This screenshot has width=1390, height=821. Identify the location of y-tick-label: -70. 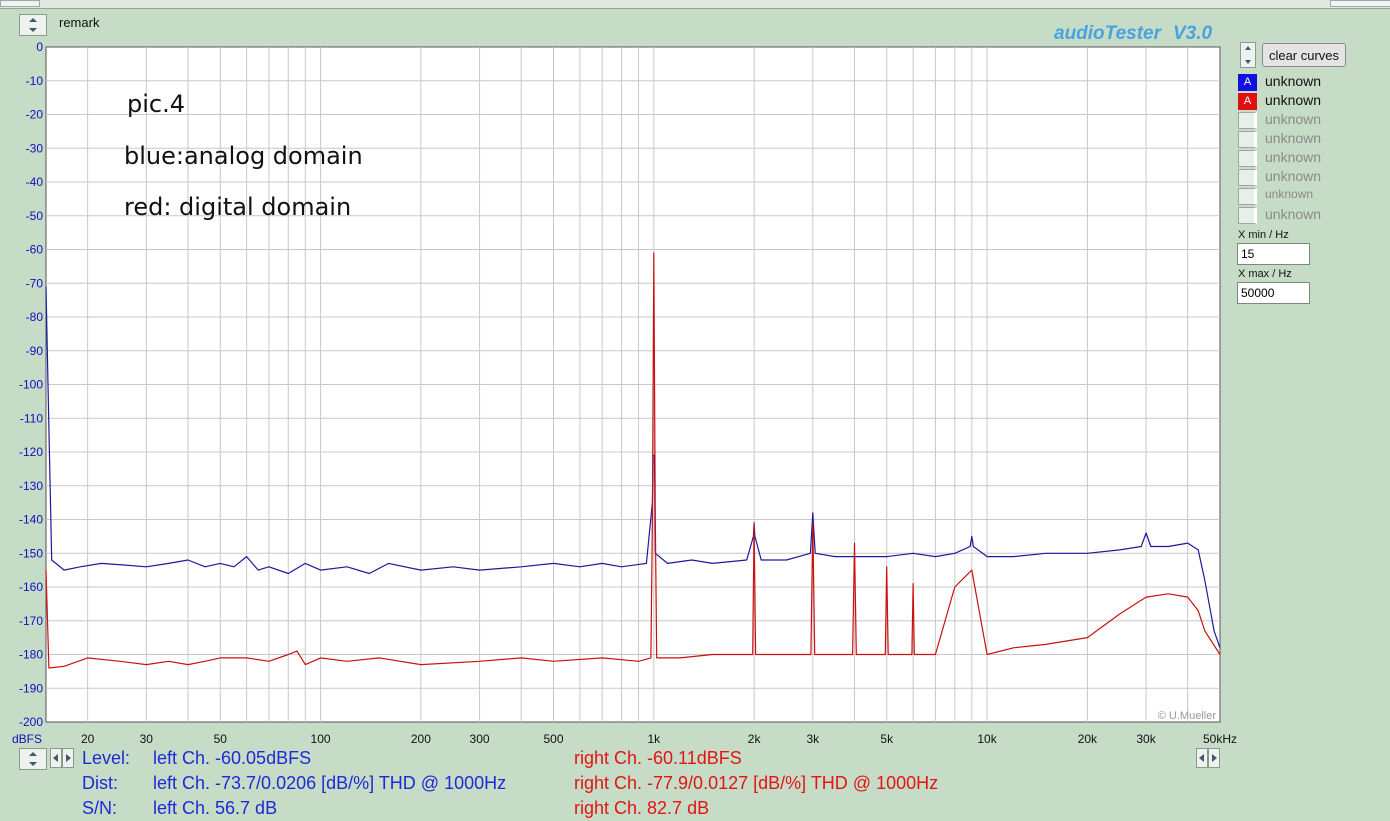
(35, 283).